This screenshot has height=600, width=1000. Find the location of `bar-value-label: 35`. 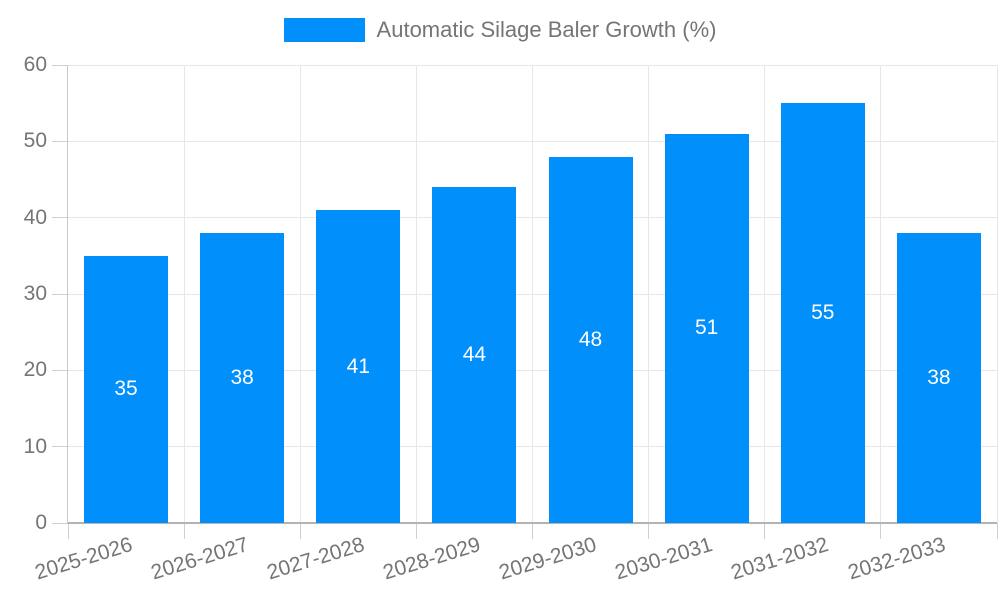

bar-value-label: 35 is located at coordinates (126, 389).